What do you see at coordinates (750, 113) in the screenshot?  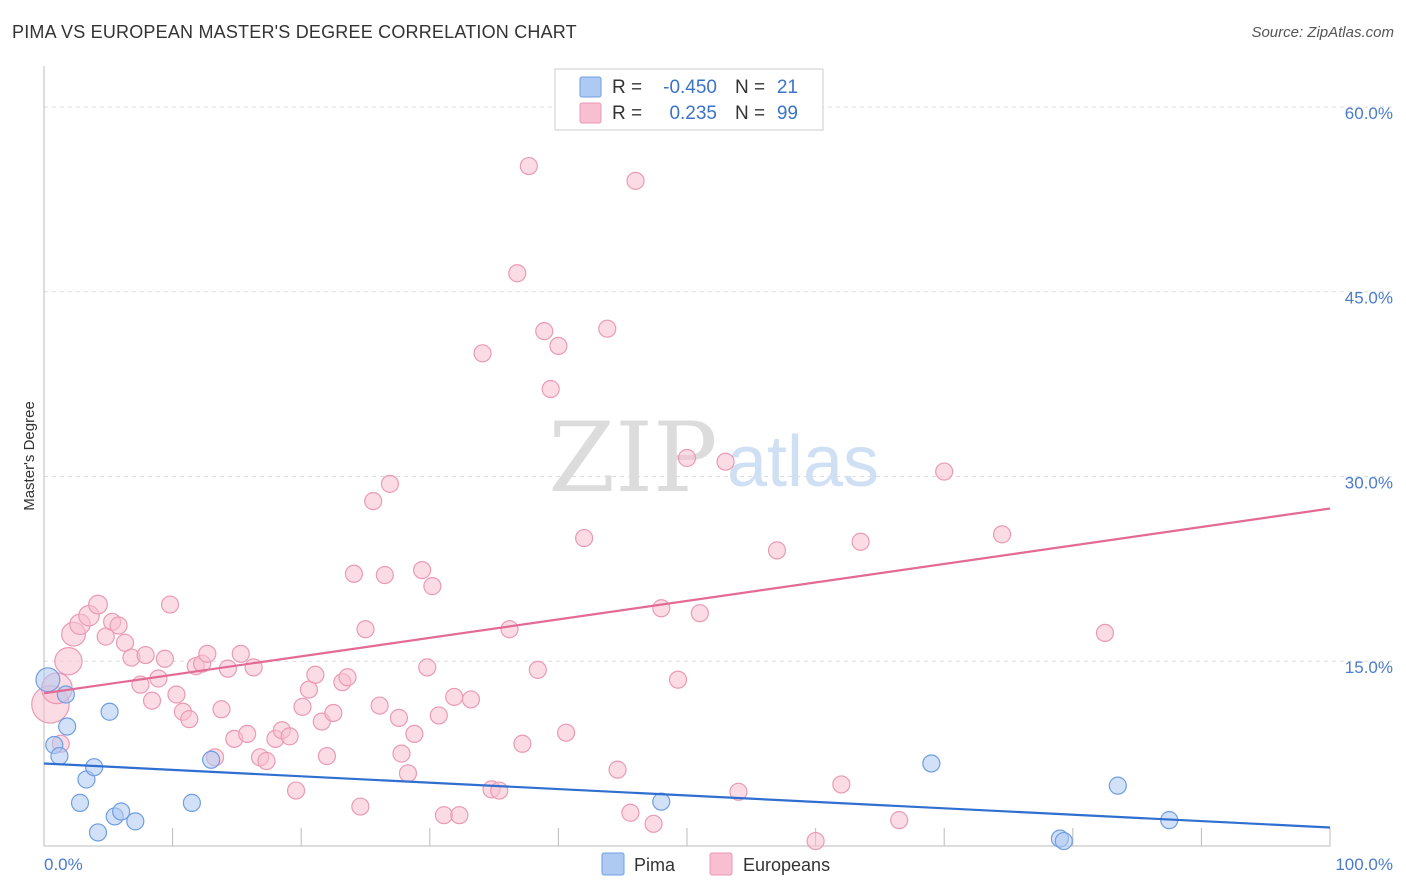 I see `stats-n-label-europeans: N =` at bounding box center [750, 113].